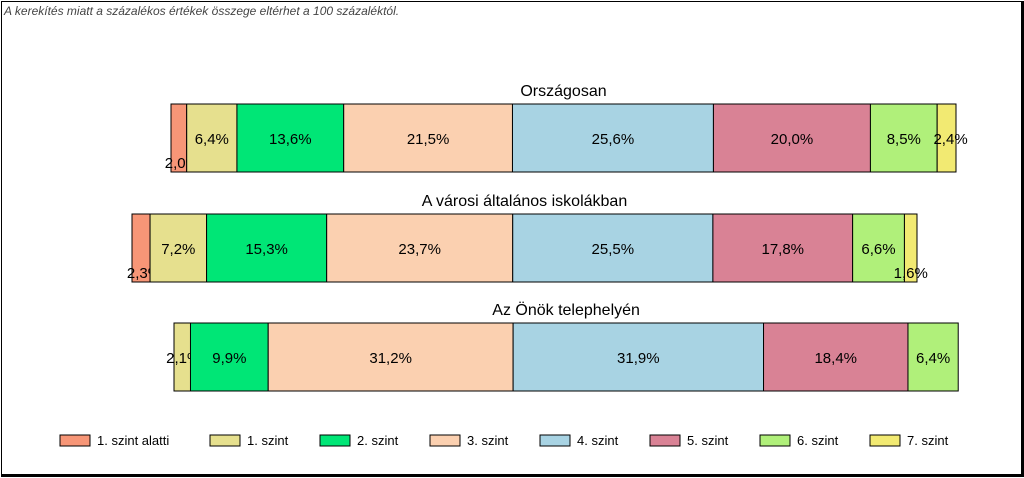 This screenshot has height=478, width=1024. I want to click on legend-label: 5. szint, so click(708, 440).